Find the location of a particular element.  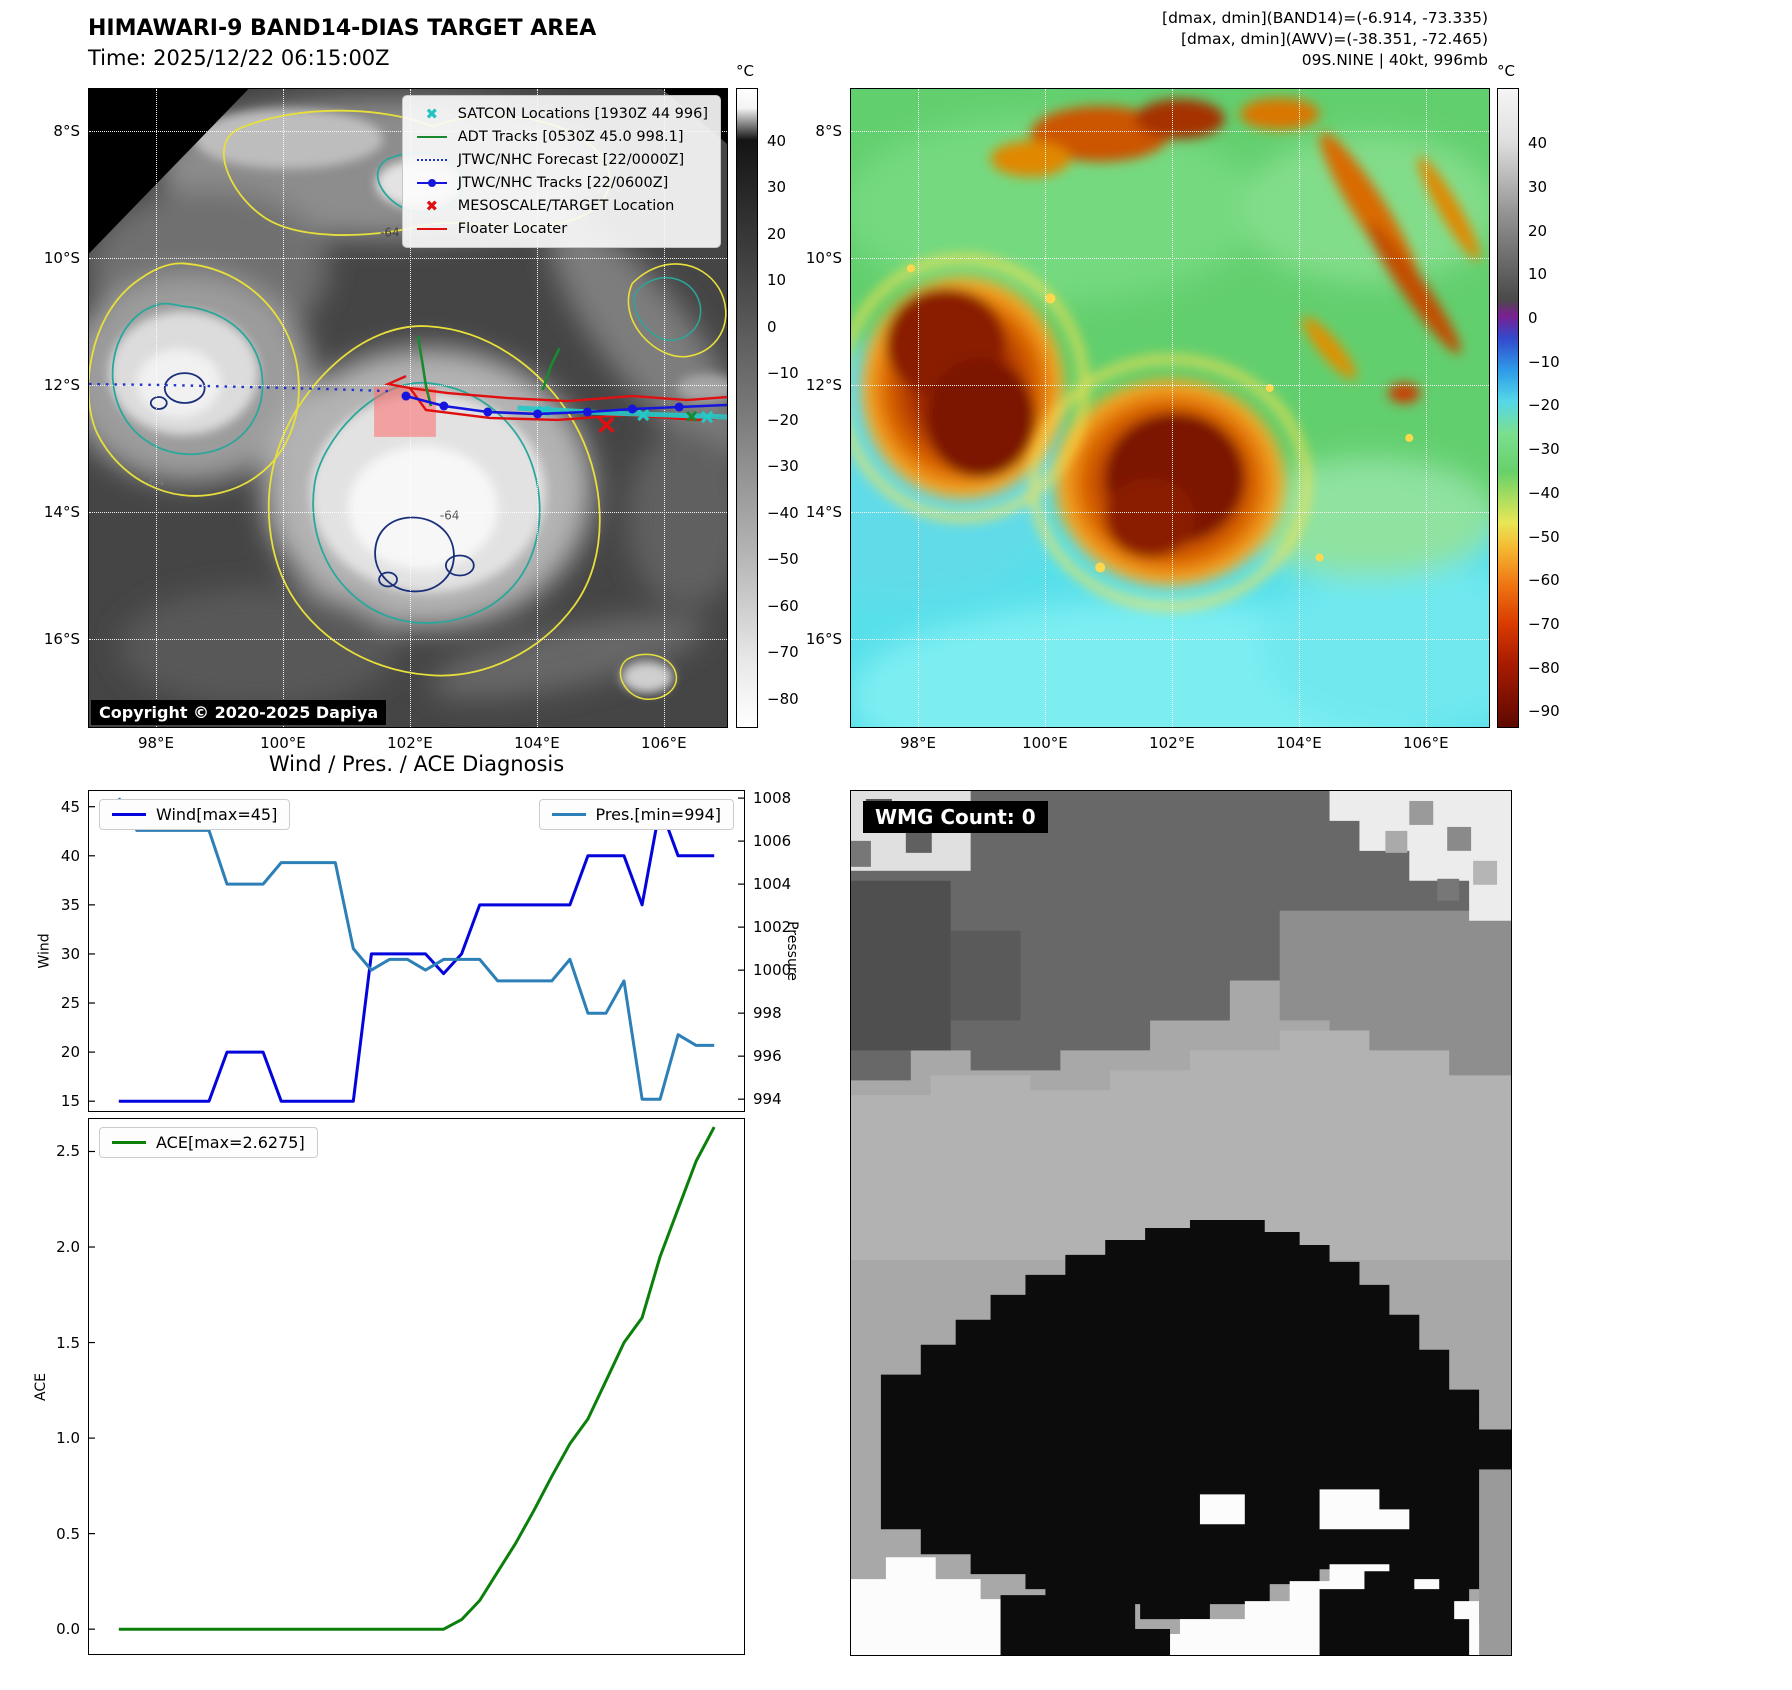

legend-item-jtwc-tracks: JTWC/NHC Tracks [22/0600Z] is located at coordinates (561, 183).